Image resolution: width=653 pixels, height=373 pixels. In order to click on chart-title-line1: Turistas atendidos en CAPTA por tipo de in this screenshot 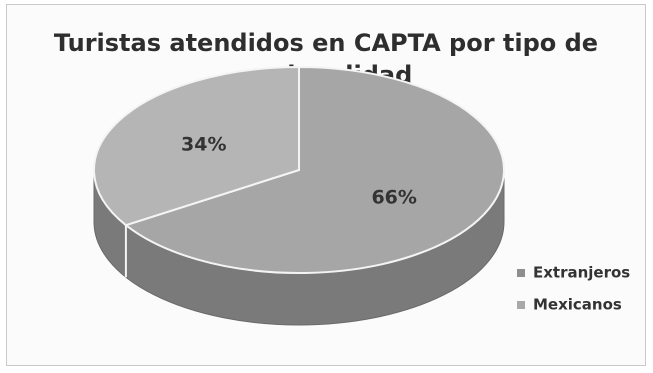, I will do `click(326, 43)`.